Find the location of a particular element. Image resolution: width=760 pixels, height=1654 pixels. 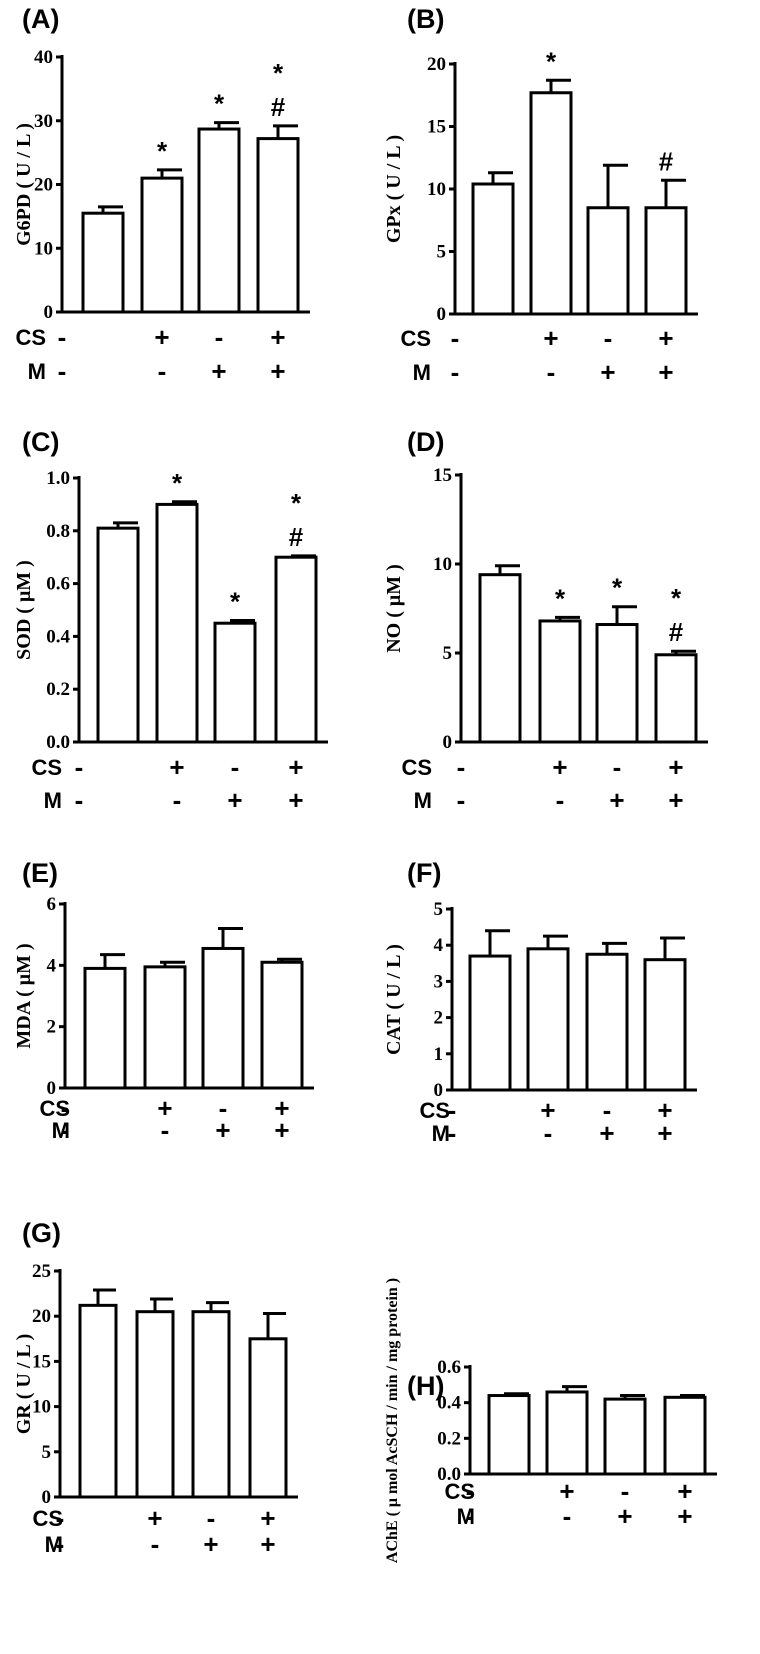

y-tick-label: 0.0 is located at coordinates (449, 1474).